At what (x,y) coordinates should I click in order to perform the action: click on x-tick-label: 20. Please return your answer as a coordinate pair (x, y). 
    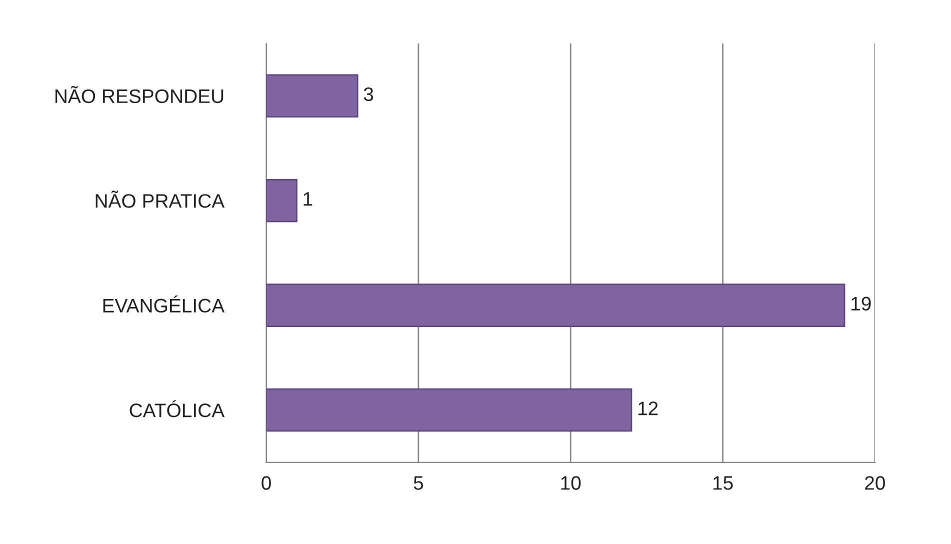
    Looking at the image, I should click on (875, 483).